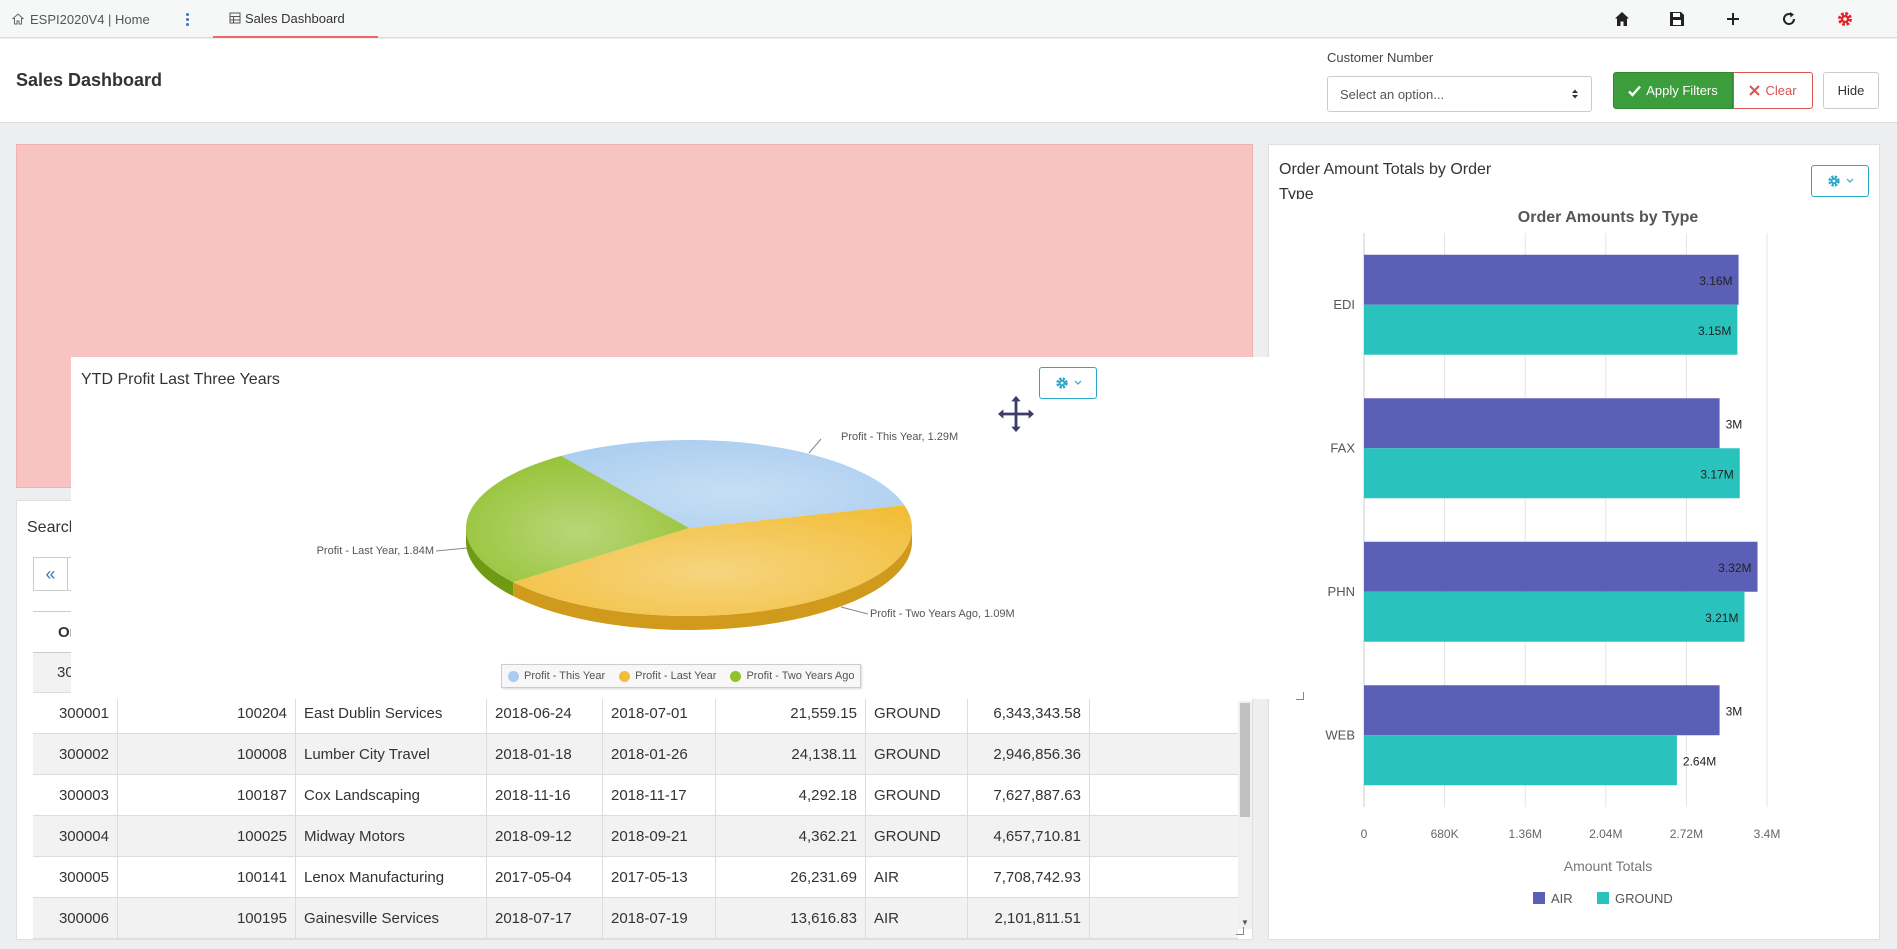 Image resolution: width=1897 pixels, height=949 pixels. I want to click on cell-order-number: 300003, so click(75, 795).